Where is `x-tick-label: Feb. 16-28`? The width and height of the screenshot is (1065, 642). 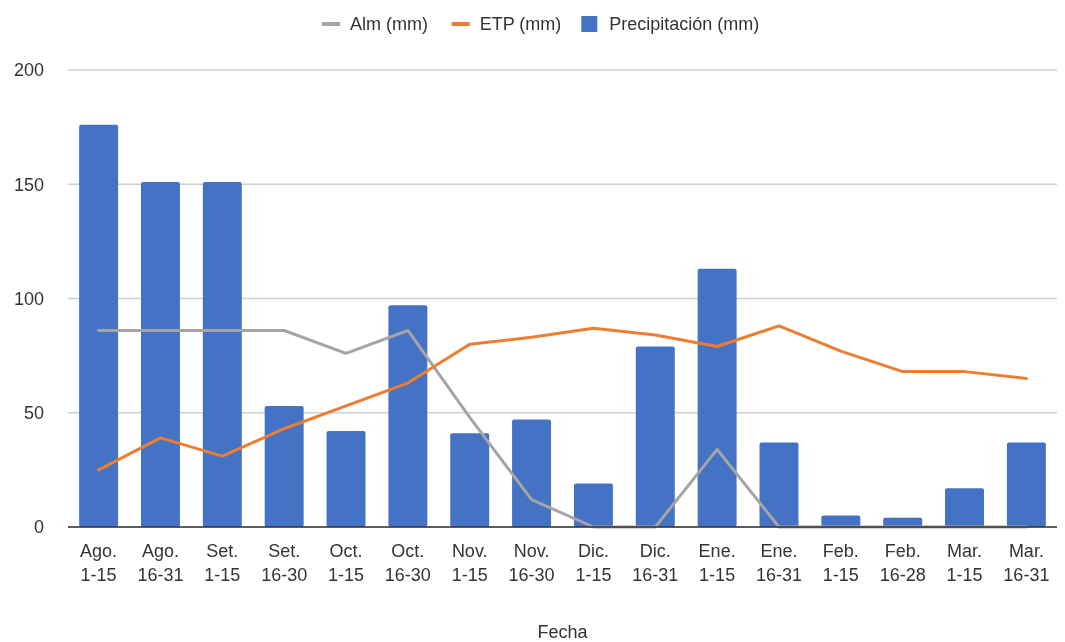 x-tick-label: Feb. 16-28 is located at coordinates (902, 563).